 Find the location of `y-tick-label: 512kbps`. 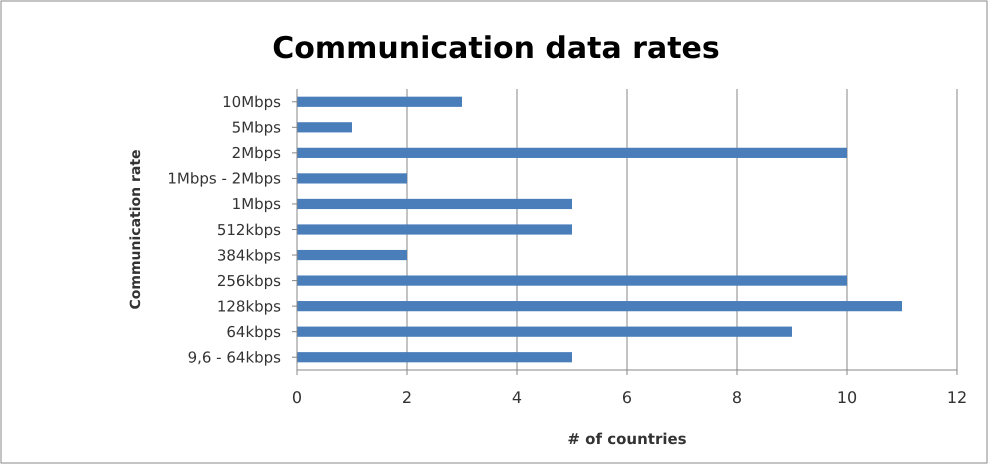

y-tick-label: 512kbps is located at coordinates (249, 229).